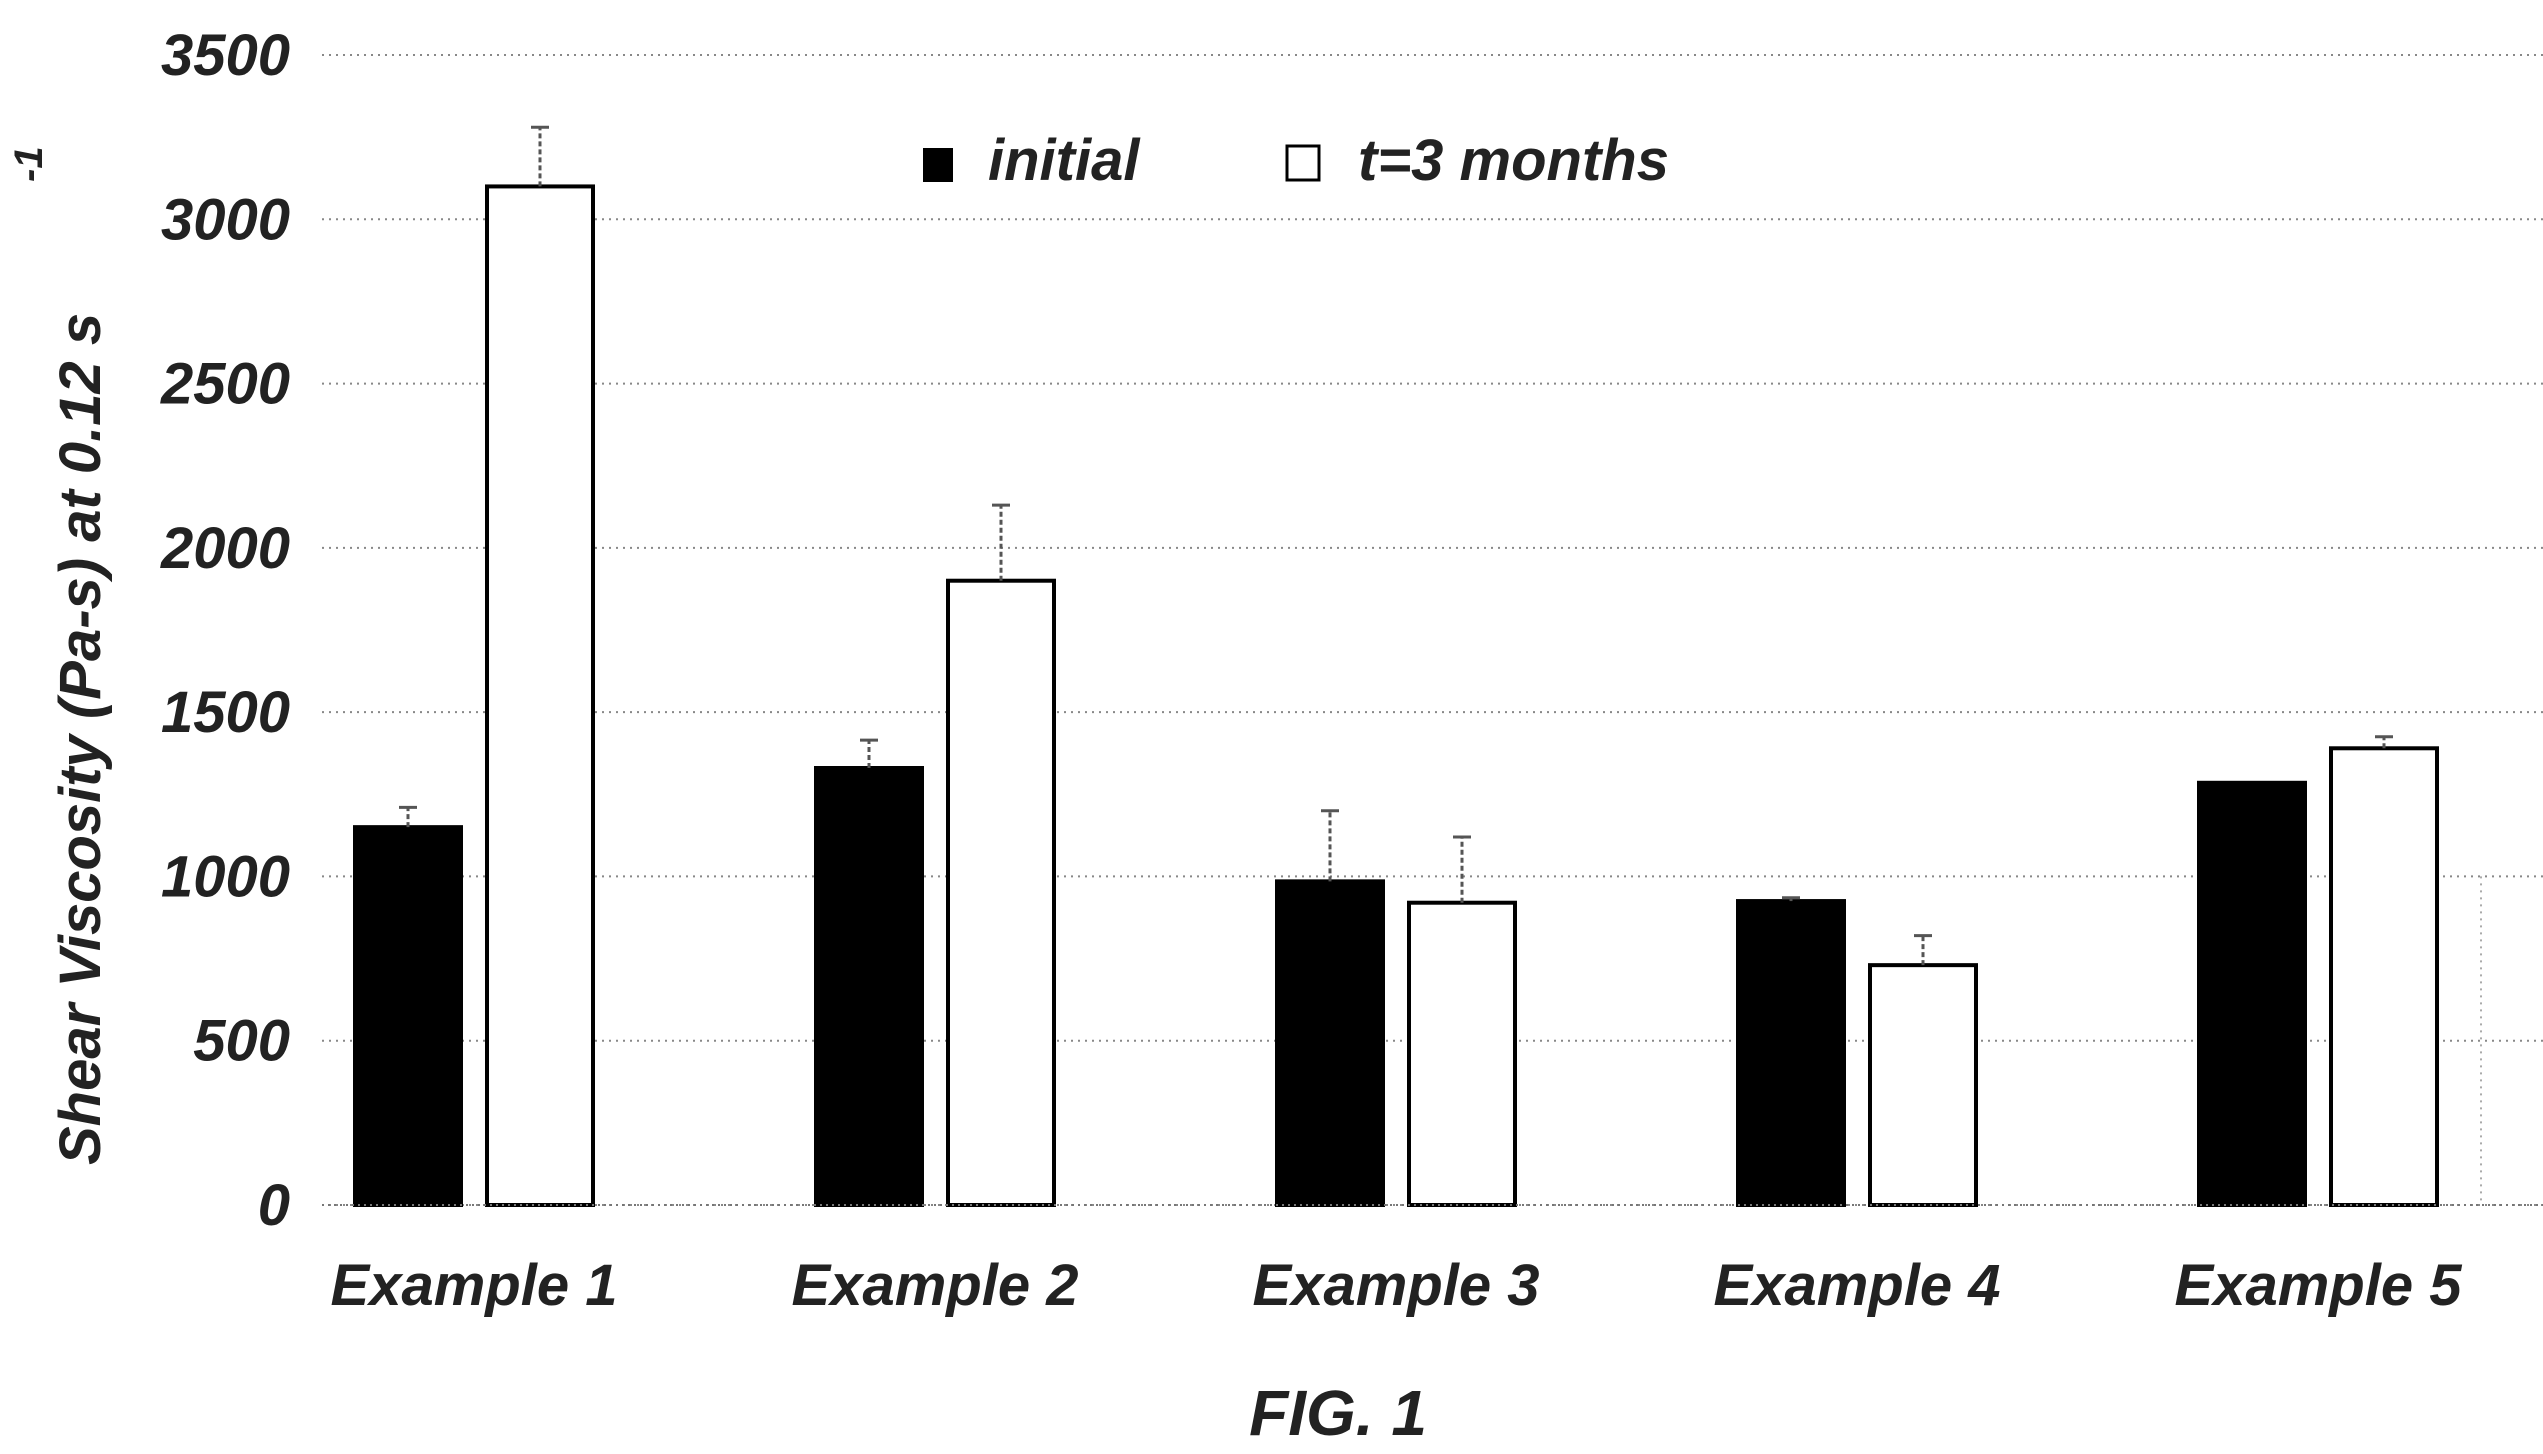 The width and height of the screenshot is (2543, 1454). I want to click on figure-caption: FIG. 1, so click(1338, 1413).